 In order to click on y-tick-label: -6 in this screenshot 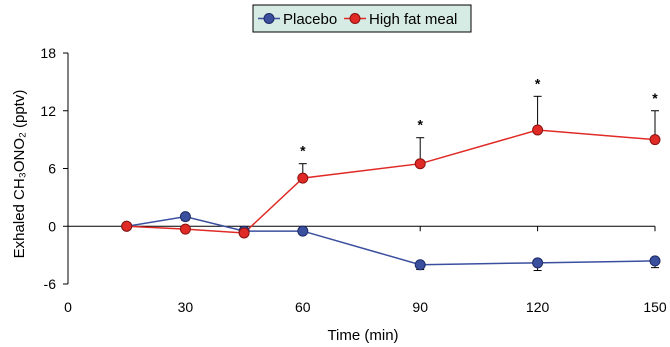, I will do `click(50, 284)`.